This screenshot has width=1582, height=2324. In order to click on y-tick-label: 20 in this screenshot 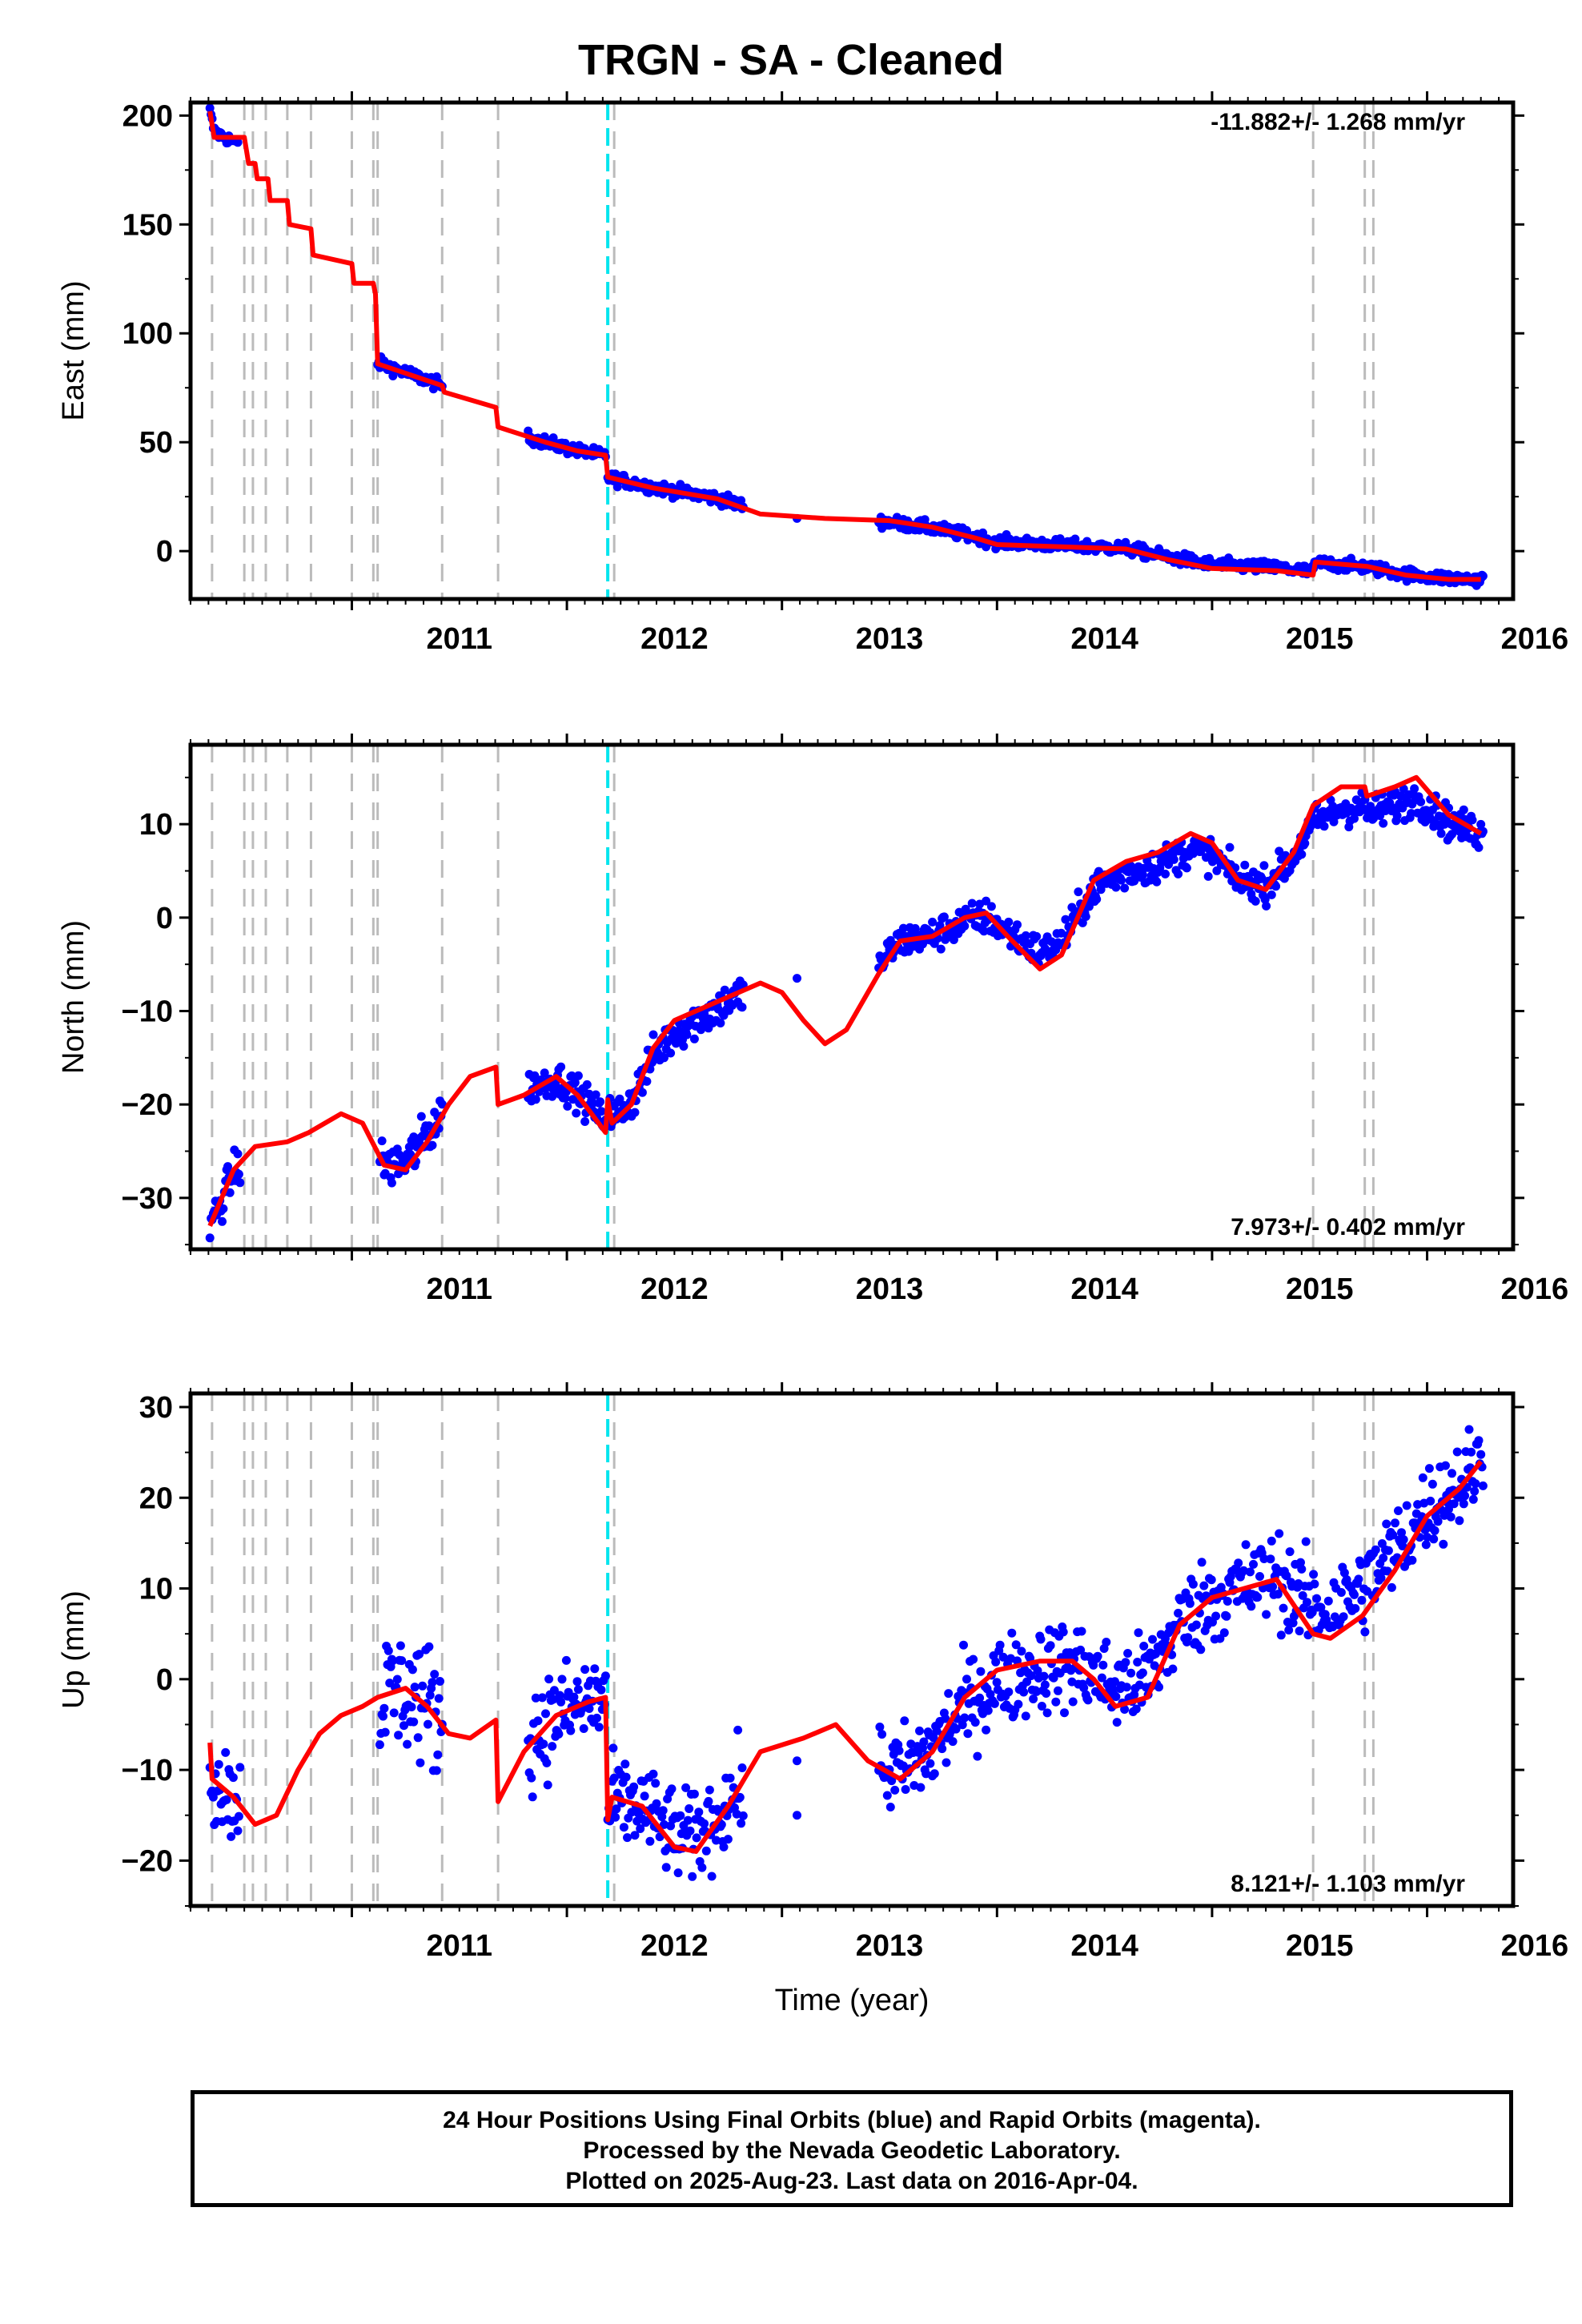, I will do `click(156, 1498)`.